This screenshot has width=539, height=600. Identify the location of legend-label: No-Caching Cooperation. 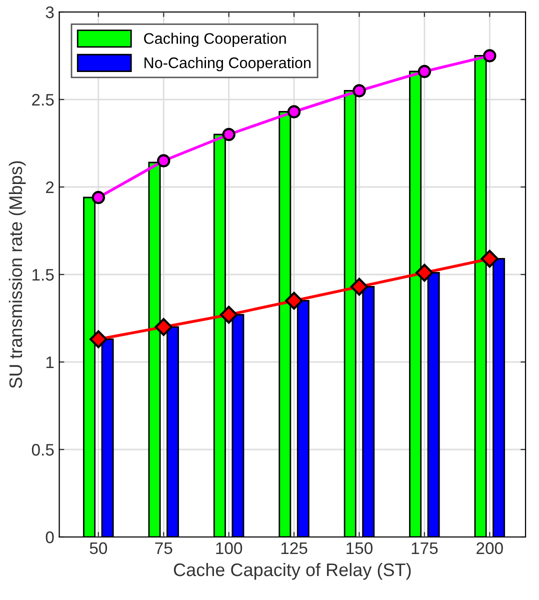
(227, 64).